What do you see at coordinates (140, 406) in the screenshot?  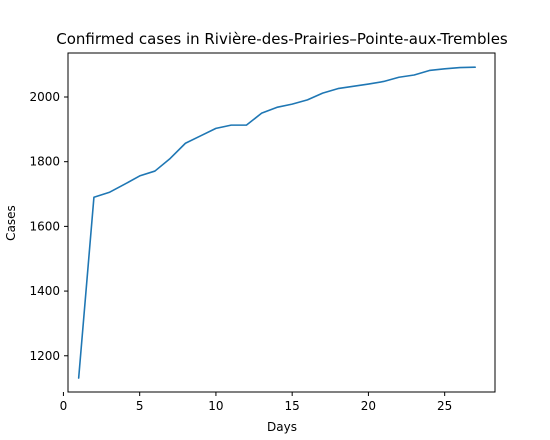 I see `x-tick-label: 5` at bounding box center [140, 406].